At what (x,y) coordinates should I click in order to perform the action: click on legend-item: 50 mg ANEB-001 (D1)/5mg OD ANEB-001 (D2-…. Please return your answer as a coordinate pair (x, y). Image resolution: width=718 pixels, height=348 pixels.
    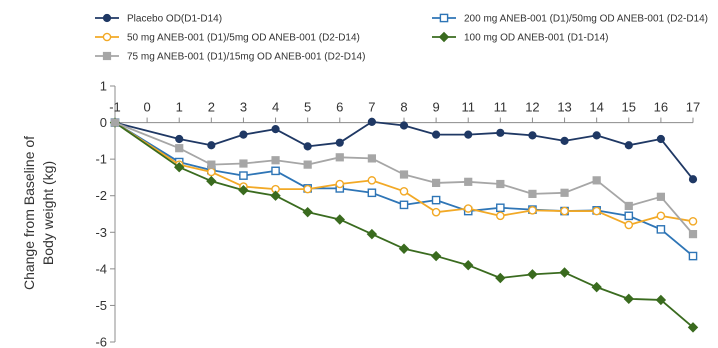
    Looking at the image, I should click on (227, 38).